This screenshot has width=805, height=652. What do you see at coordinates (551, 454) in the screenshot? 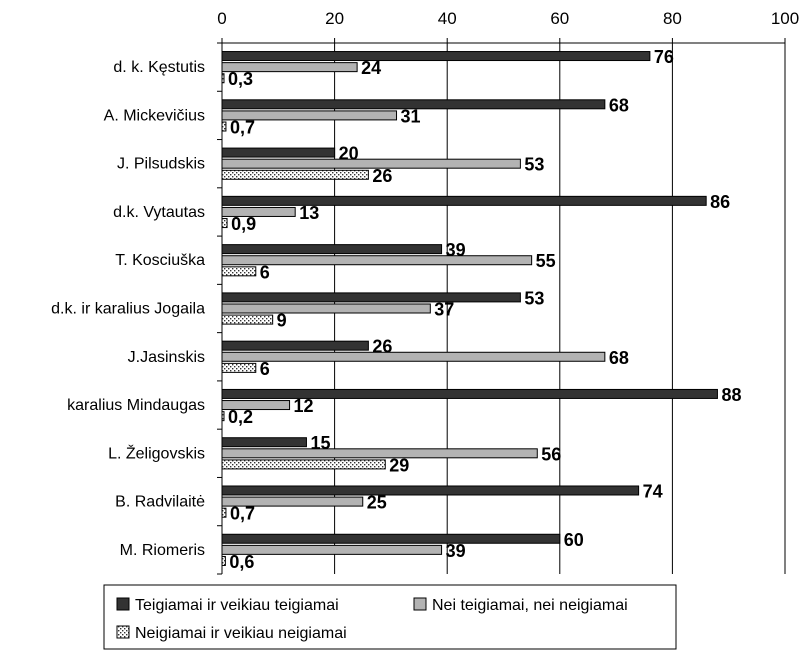
I see `data-label: 56` at bounding box center [551, 454].